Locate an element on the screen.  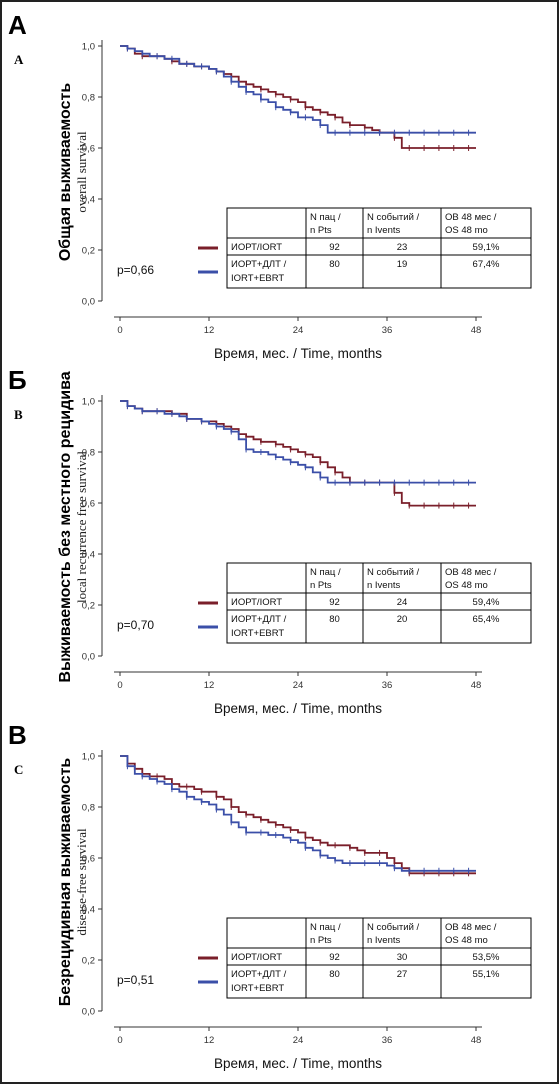
table-os48: 59,4% is located at coordinates (486, 602).